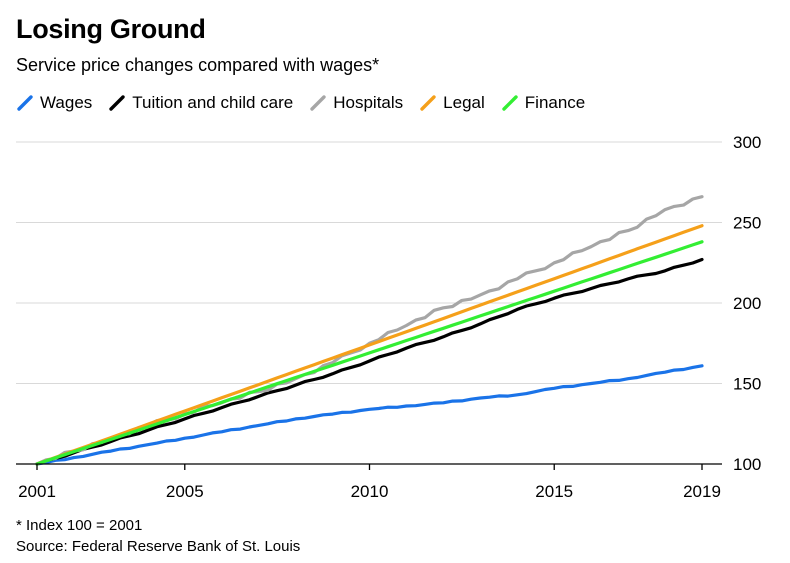 The height and width of the screenshot is (563, 790). I want to click on legend-item-tuition-and-child-care: Tuition and child care, so click(200, 103).